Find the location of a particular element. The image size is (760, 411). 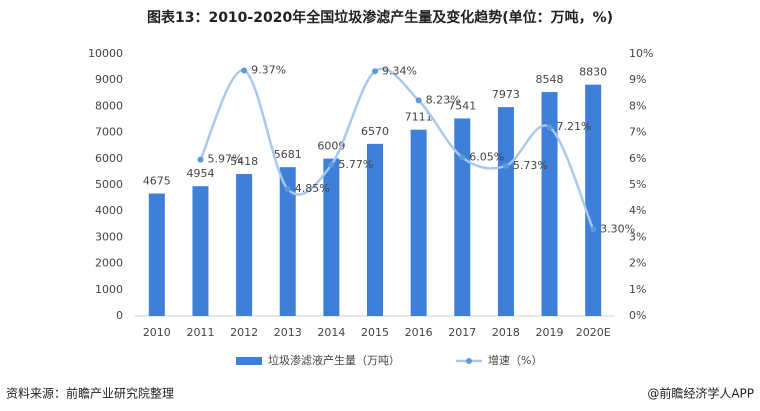

x-tick-label: 2014 is located at coordinates (331, 332).